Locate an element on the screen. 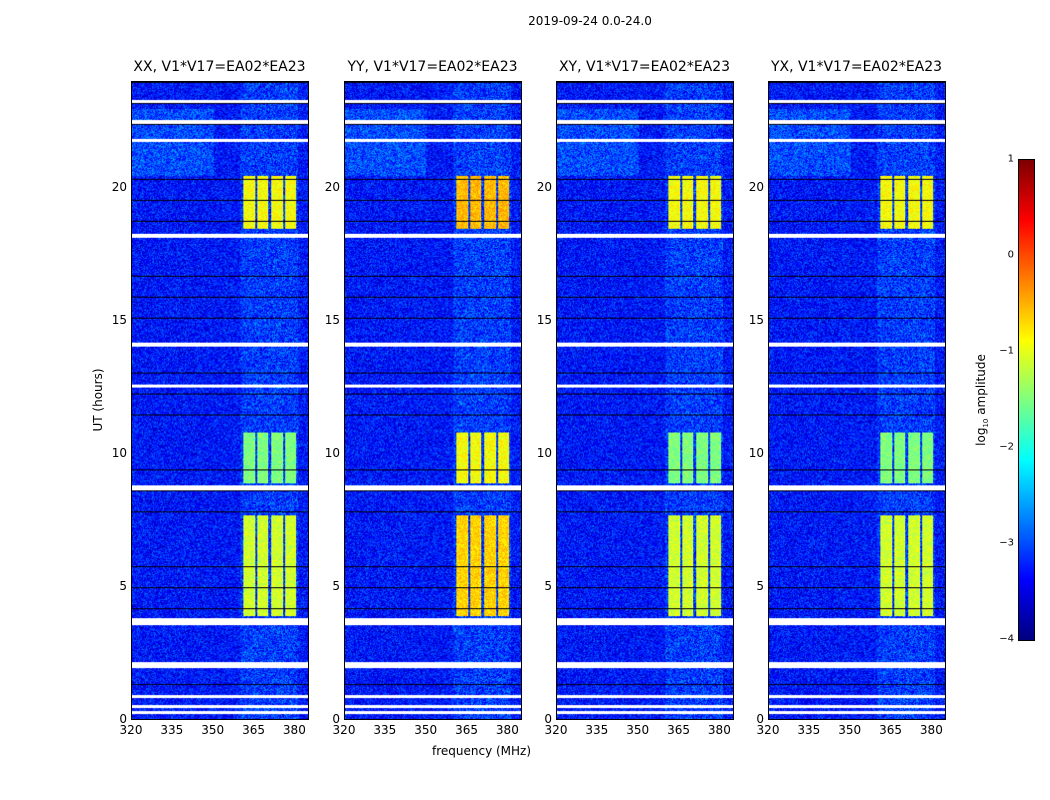 This screenshot has width=1050, height=800. panel-title: XY, V1*V17=EA02*EA23 is located at coordinates (644, 67).